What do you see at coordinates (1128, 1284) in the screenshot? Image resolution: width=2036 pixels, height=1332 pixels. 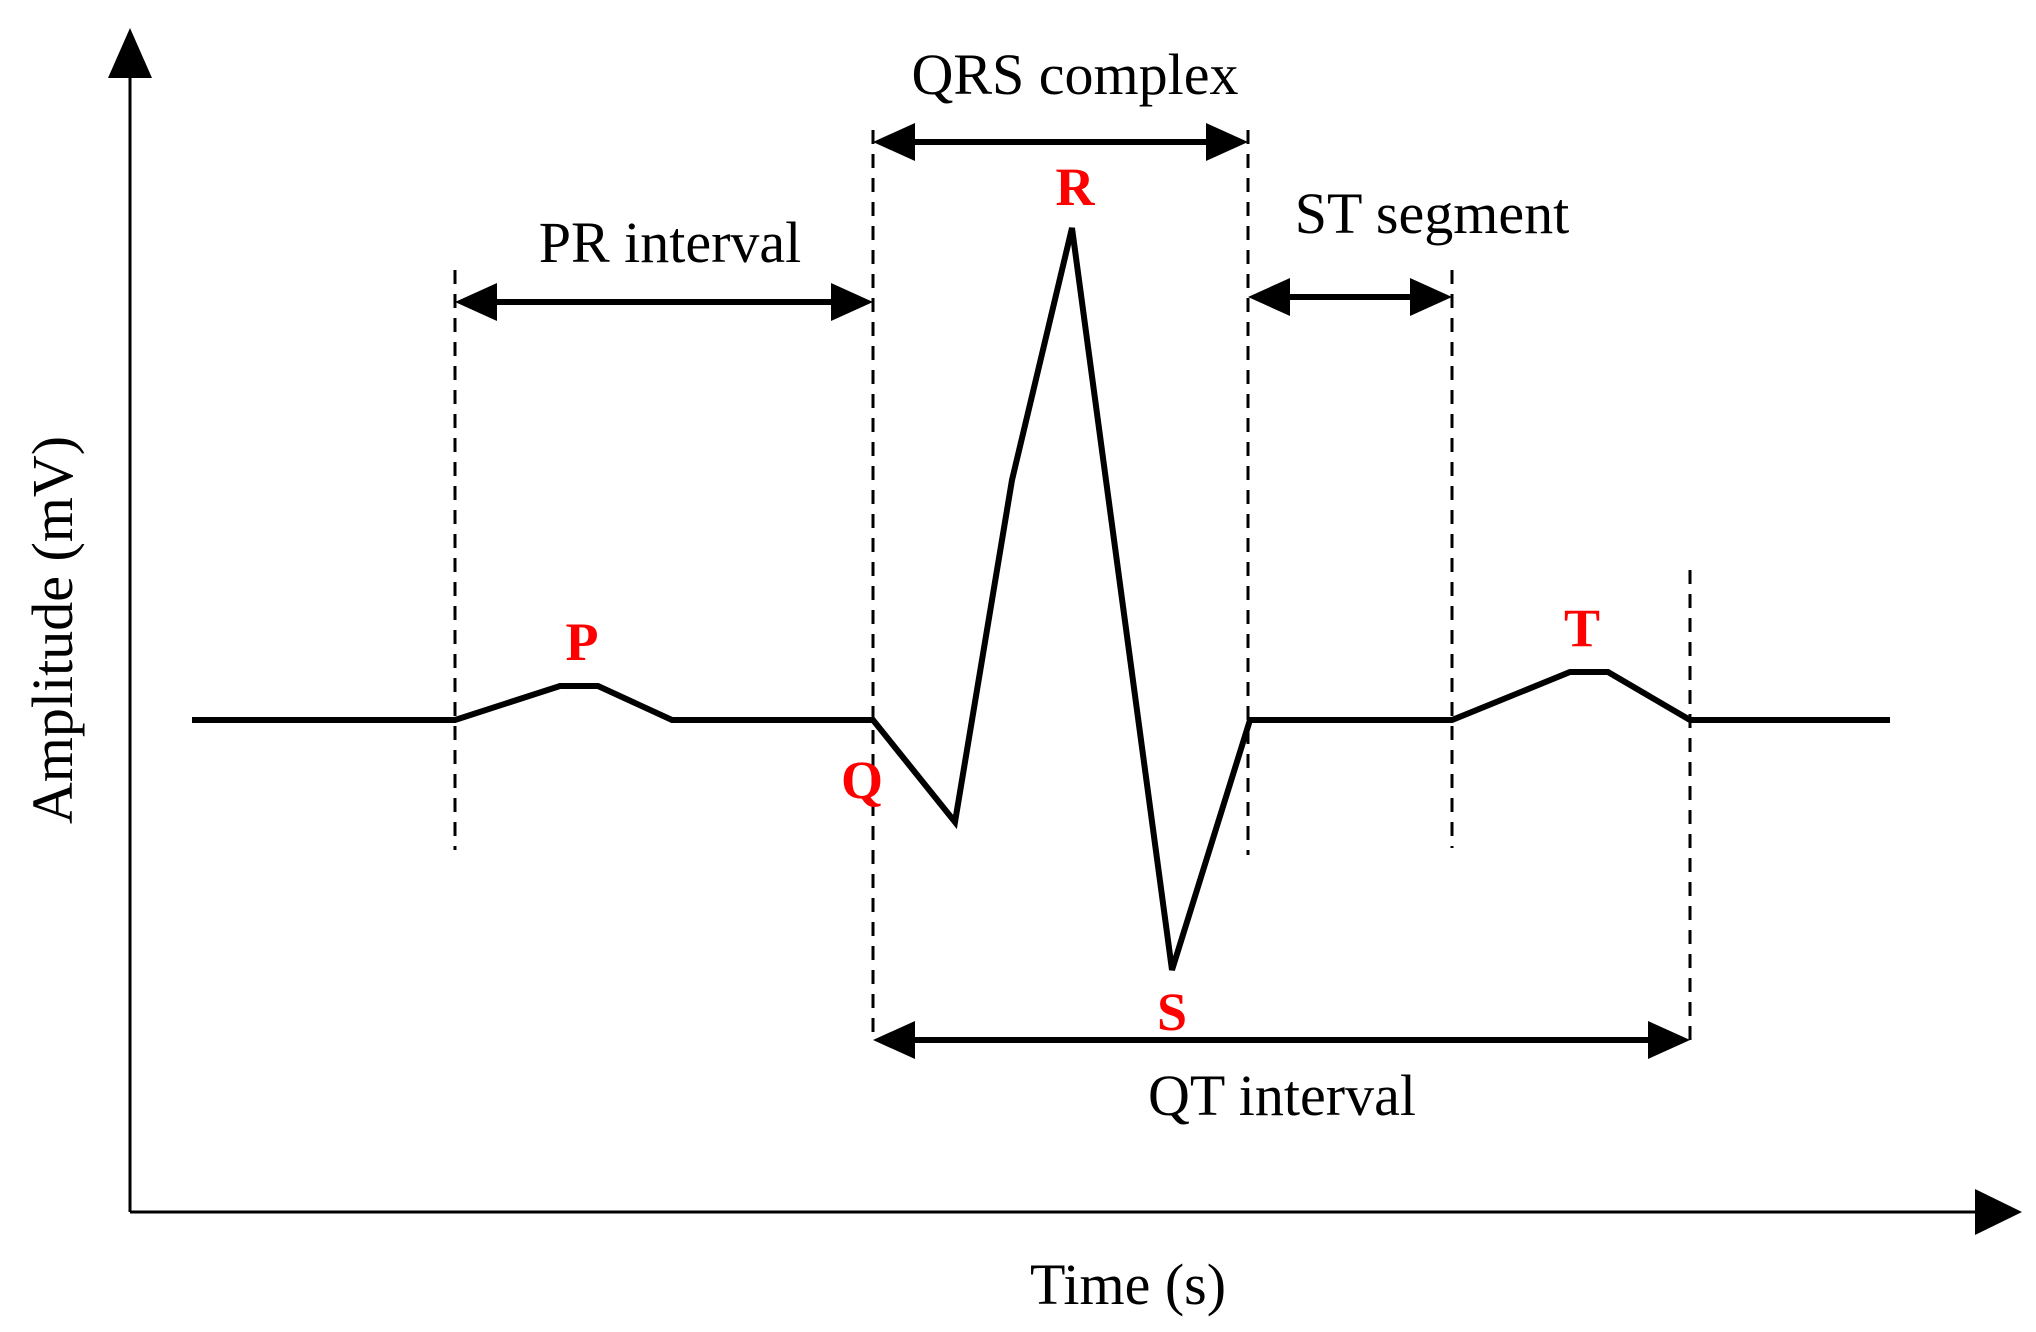 I see `x-axis-label: Time (s)` at bounding box center [1128, 1284].